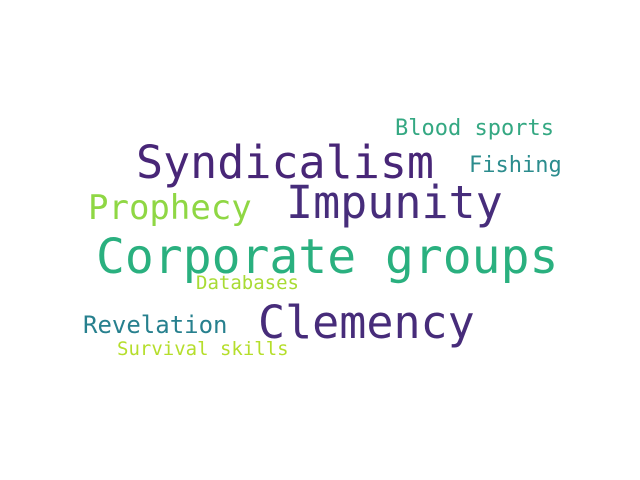  Describe the element at coordinates (203, 349) in the screenshot. I see `word-survival-skills: Survival skills` at that location.